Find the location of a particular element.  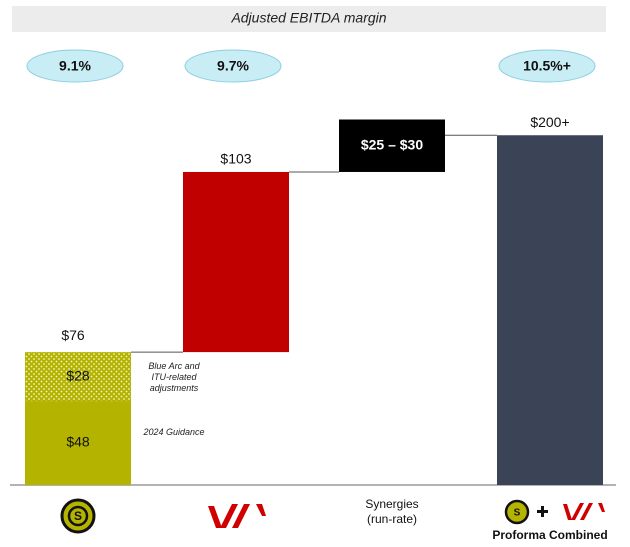

segment-label: $28 is located at coordinates (78, 375).